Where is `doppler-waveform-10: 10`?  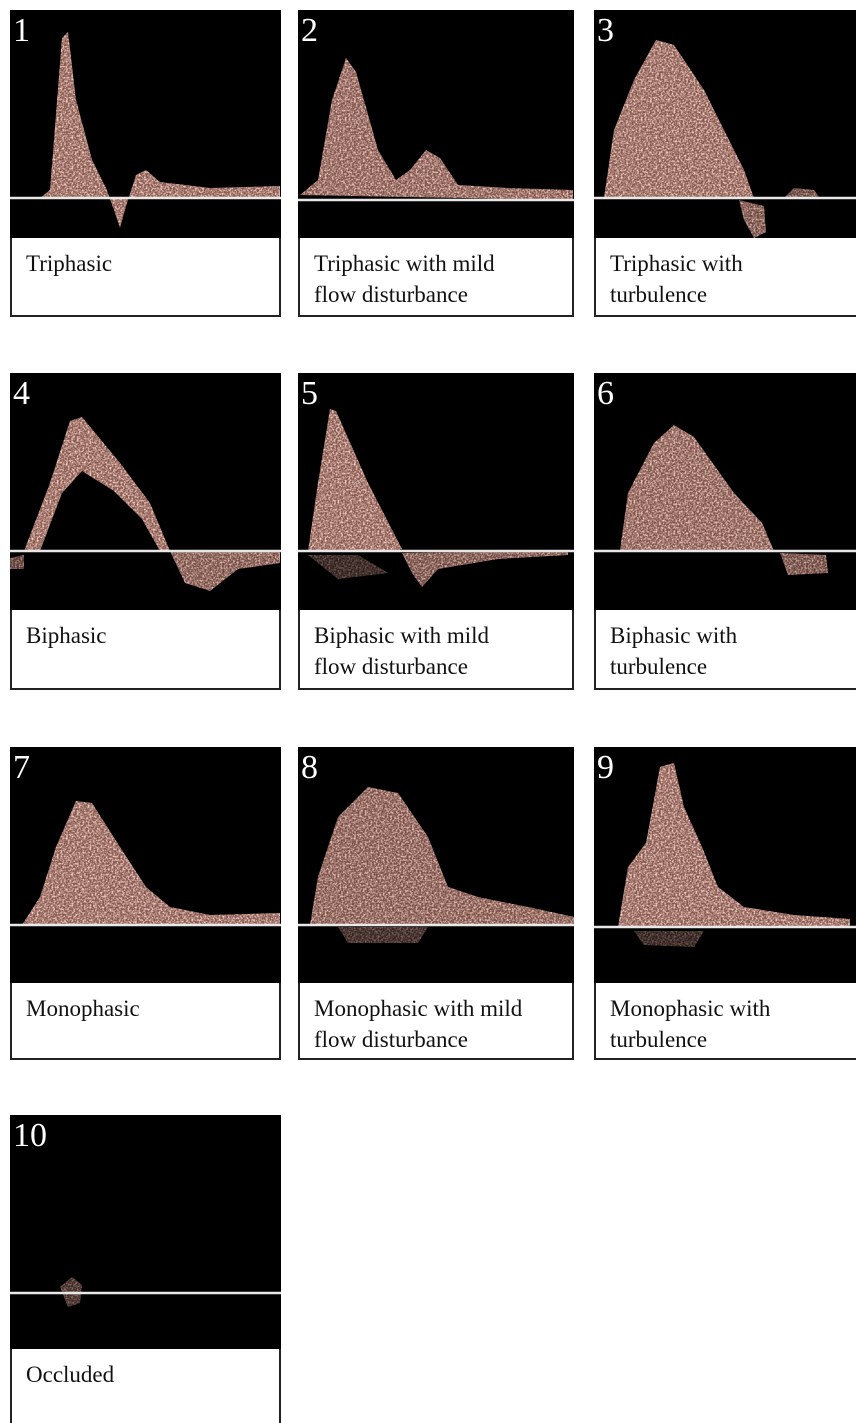
doppler-waveform-10: 10 is located at coordinates (145, 1232).